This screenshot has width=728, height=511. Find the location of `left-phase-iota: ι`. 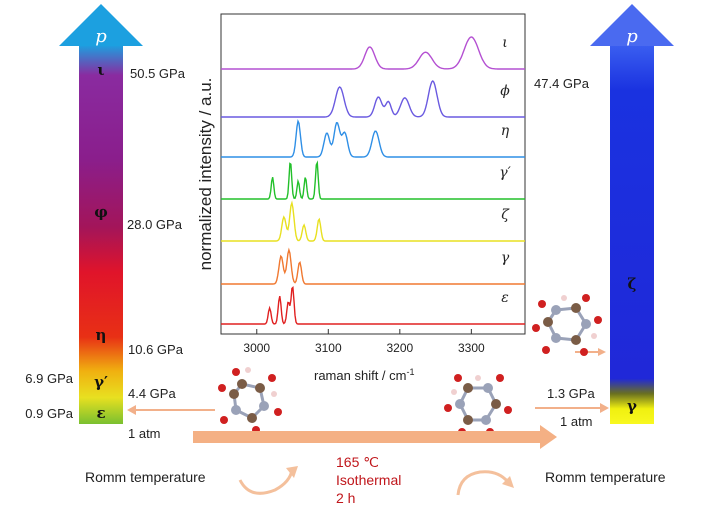

left-phase-iota: ι is located at coordinates (100, 70).